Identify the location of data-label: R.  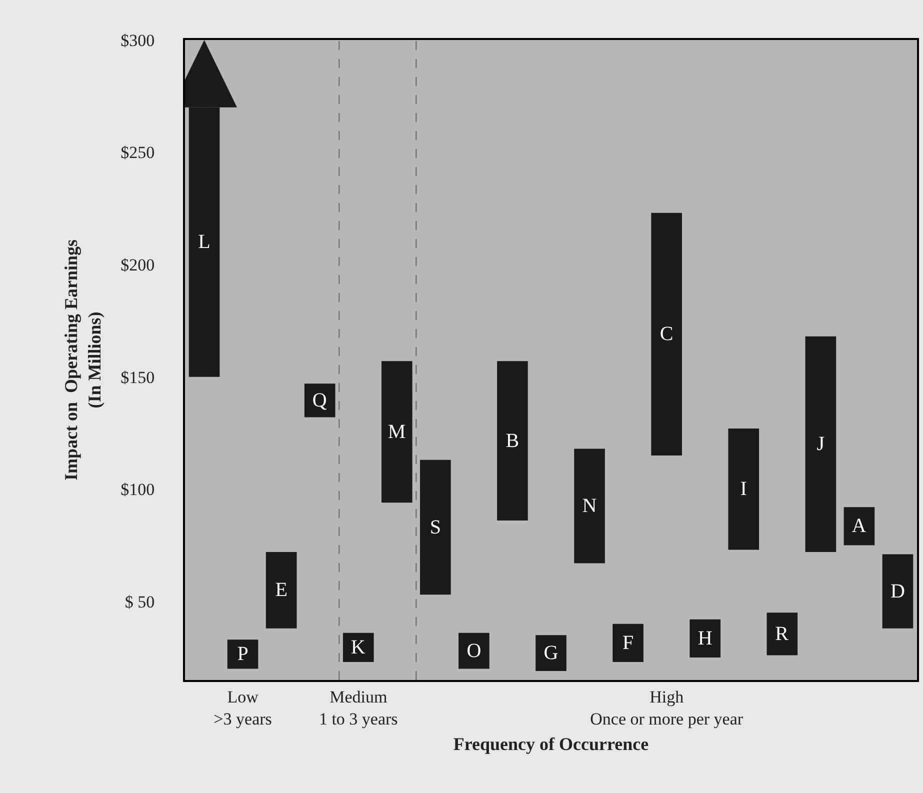
(782, 633).